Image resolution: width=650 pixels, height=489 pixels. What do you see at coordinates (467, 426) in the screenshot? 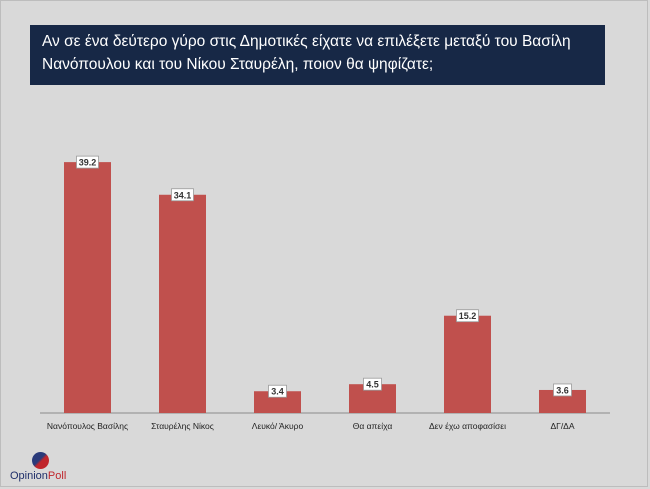
I see `category-label: Δεν έχω αποφασίσει` at bounding box center [467, 426].